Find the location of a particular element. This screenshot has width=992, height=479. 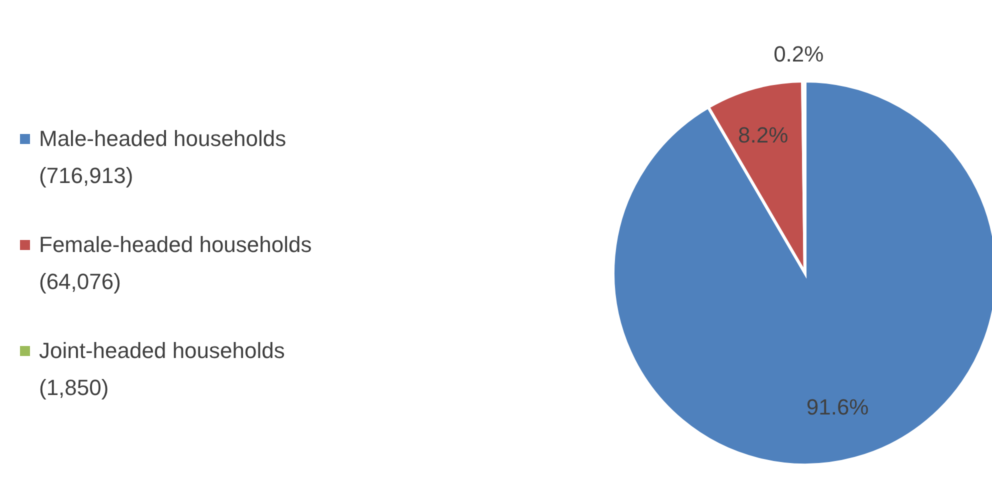

legend-label: Joint-headed households (1,850) is located at coordinates (162, 369).